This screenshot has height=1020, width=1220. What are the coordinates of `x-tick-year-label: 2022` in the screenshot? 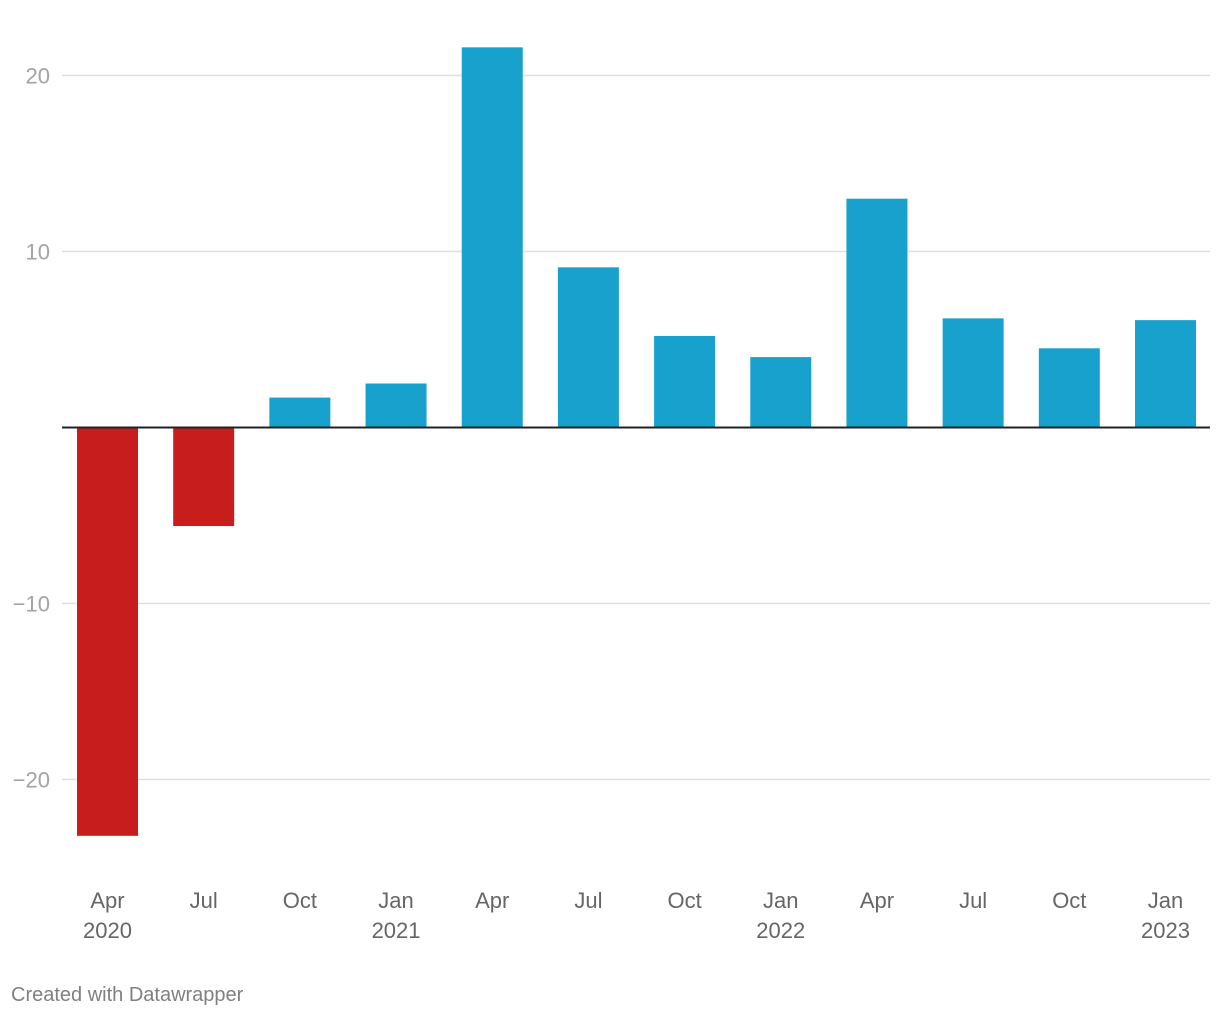 It's located at (780, 930).